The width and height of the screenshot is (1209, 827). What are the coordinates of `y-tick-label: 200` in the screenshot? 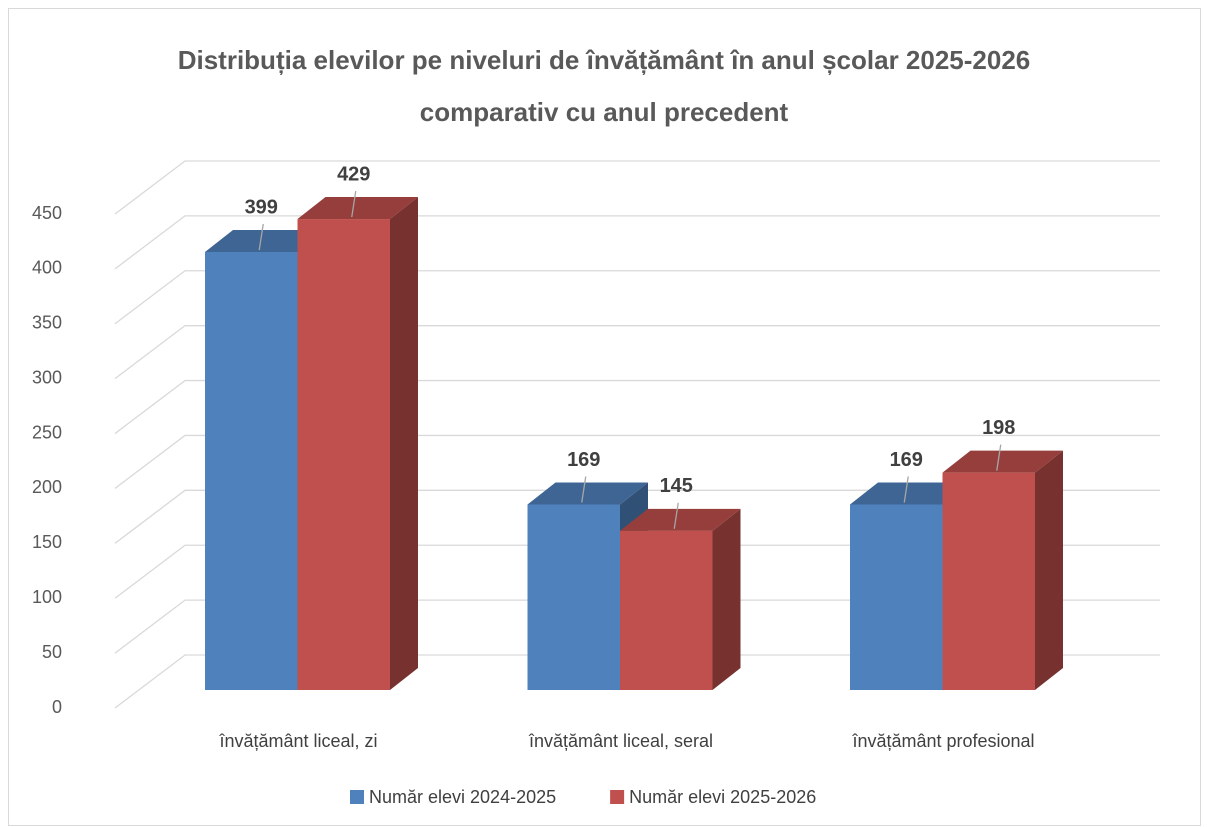 It's located at (47, 487).